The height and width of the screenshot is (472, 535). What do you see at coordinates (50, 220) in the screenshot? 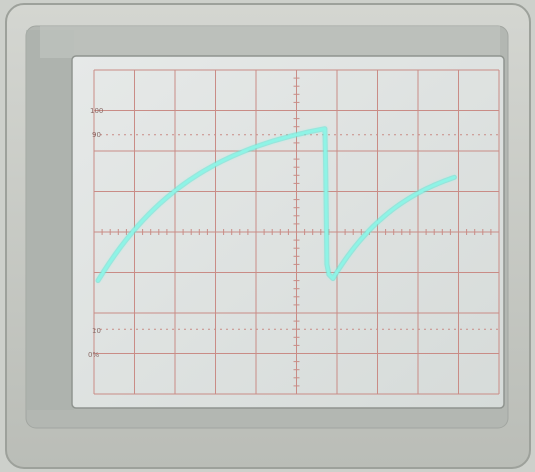
I see `bezel-shadow-left` at bounding box center [50, 220].